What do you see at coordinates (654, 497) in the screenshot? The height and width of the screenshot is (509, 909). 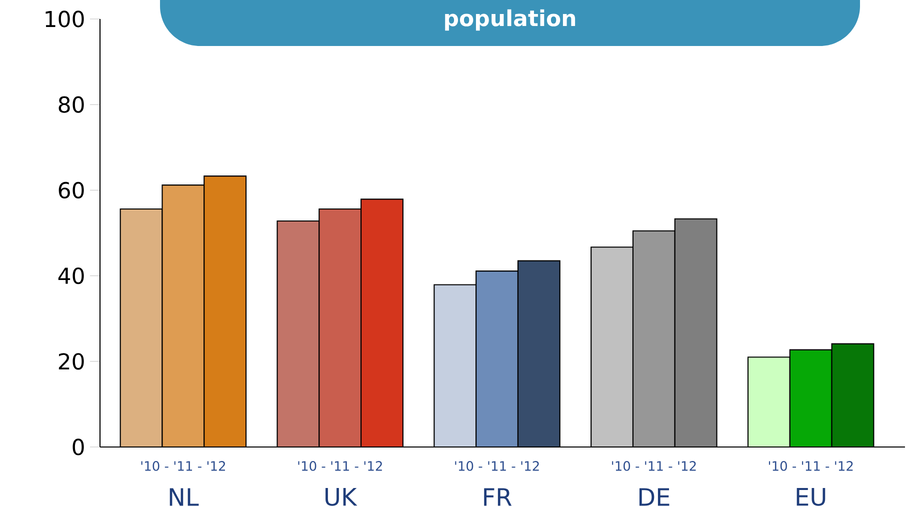 I see `x-tick-label: DE` at bounding box center [654, 497].